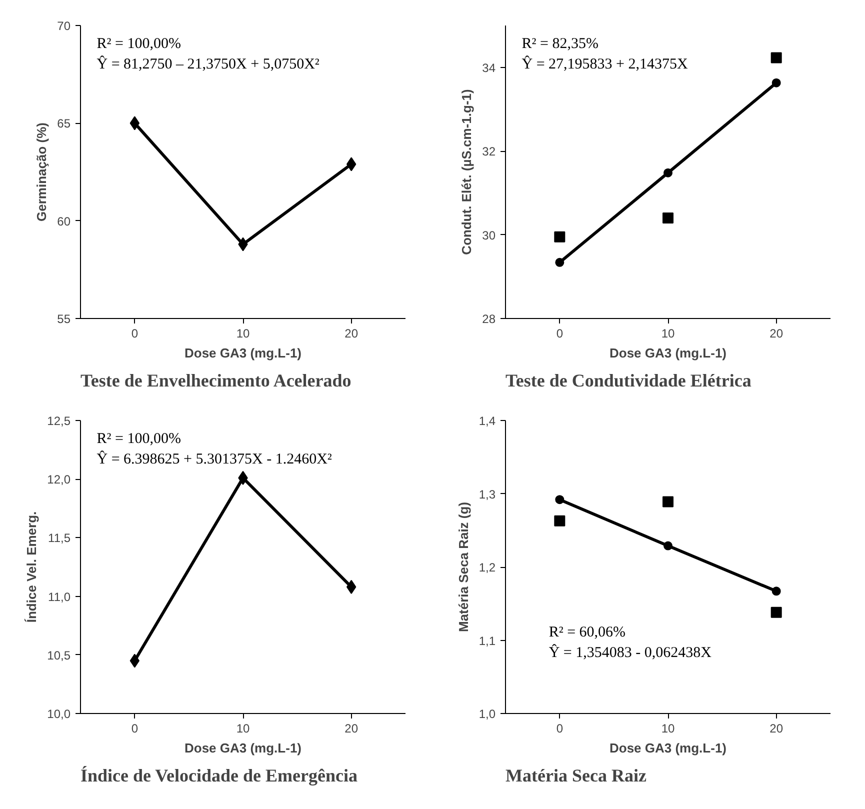 The height and width of the screenshot is (809, 865). I want to click on y-tick-label: 1,2, so click(487, 567).